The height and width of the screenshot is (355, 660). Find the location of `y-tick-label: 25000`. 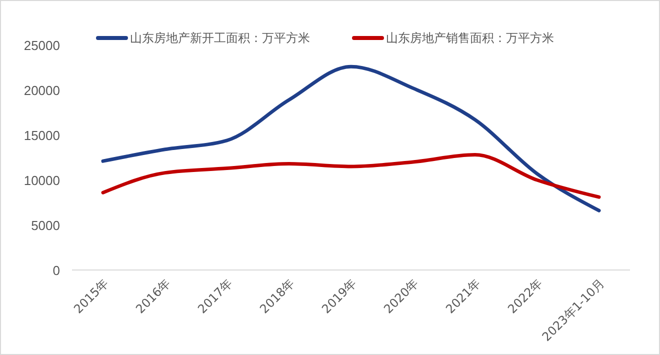

y-tick-label: 25000 is located at coordinates (42, 45).